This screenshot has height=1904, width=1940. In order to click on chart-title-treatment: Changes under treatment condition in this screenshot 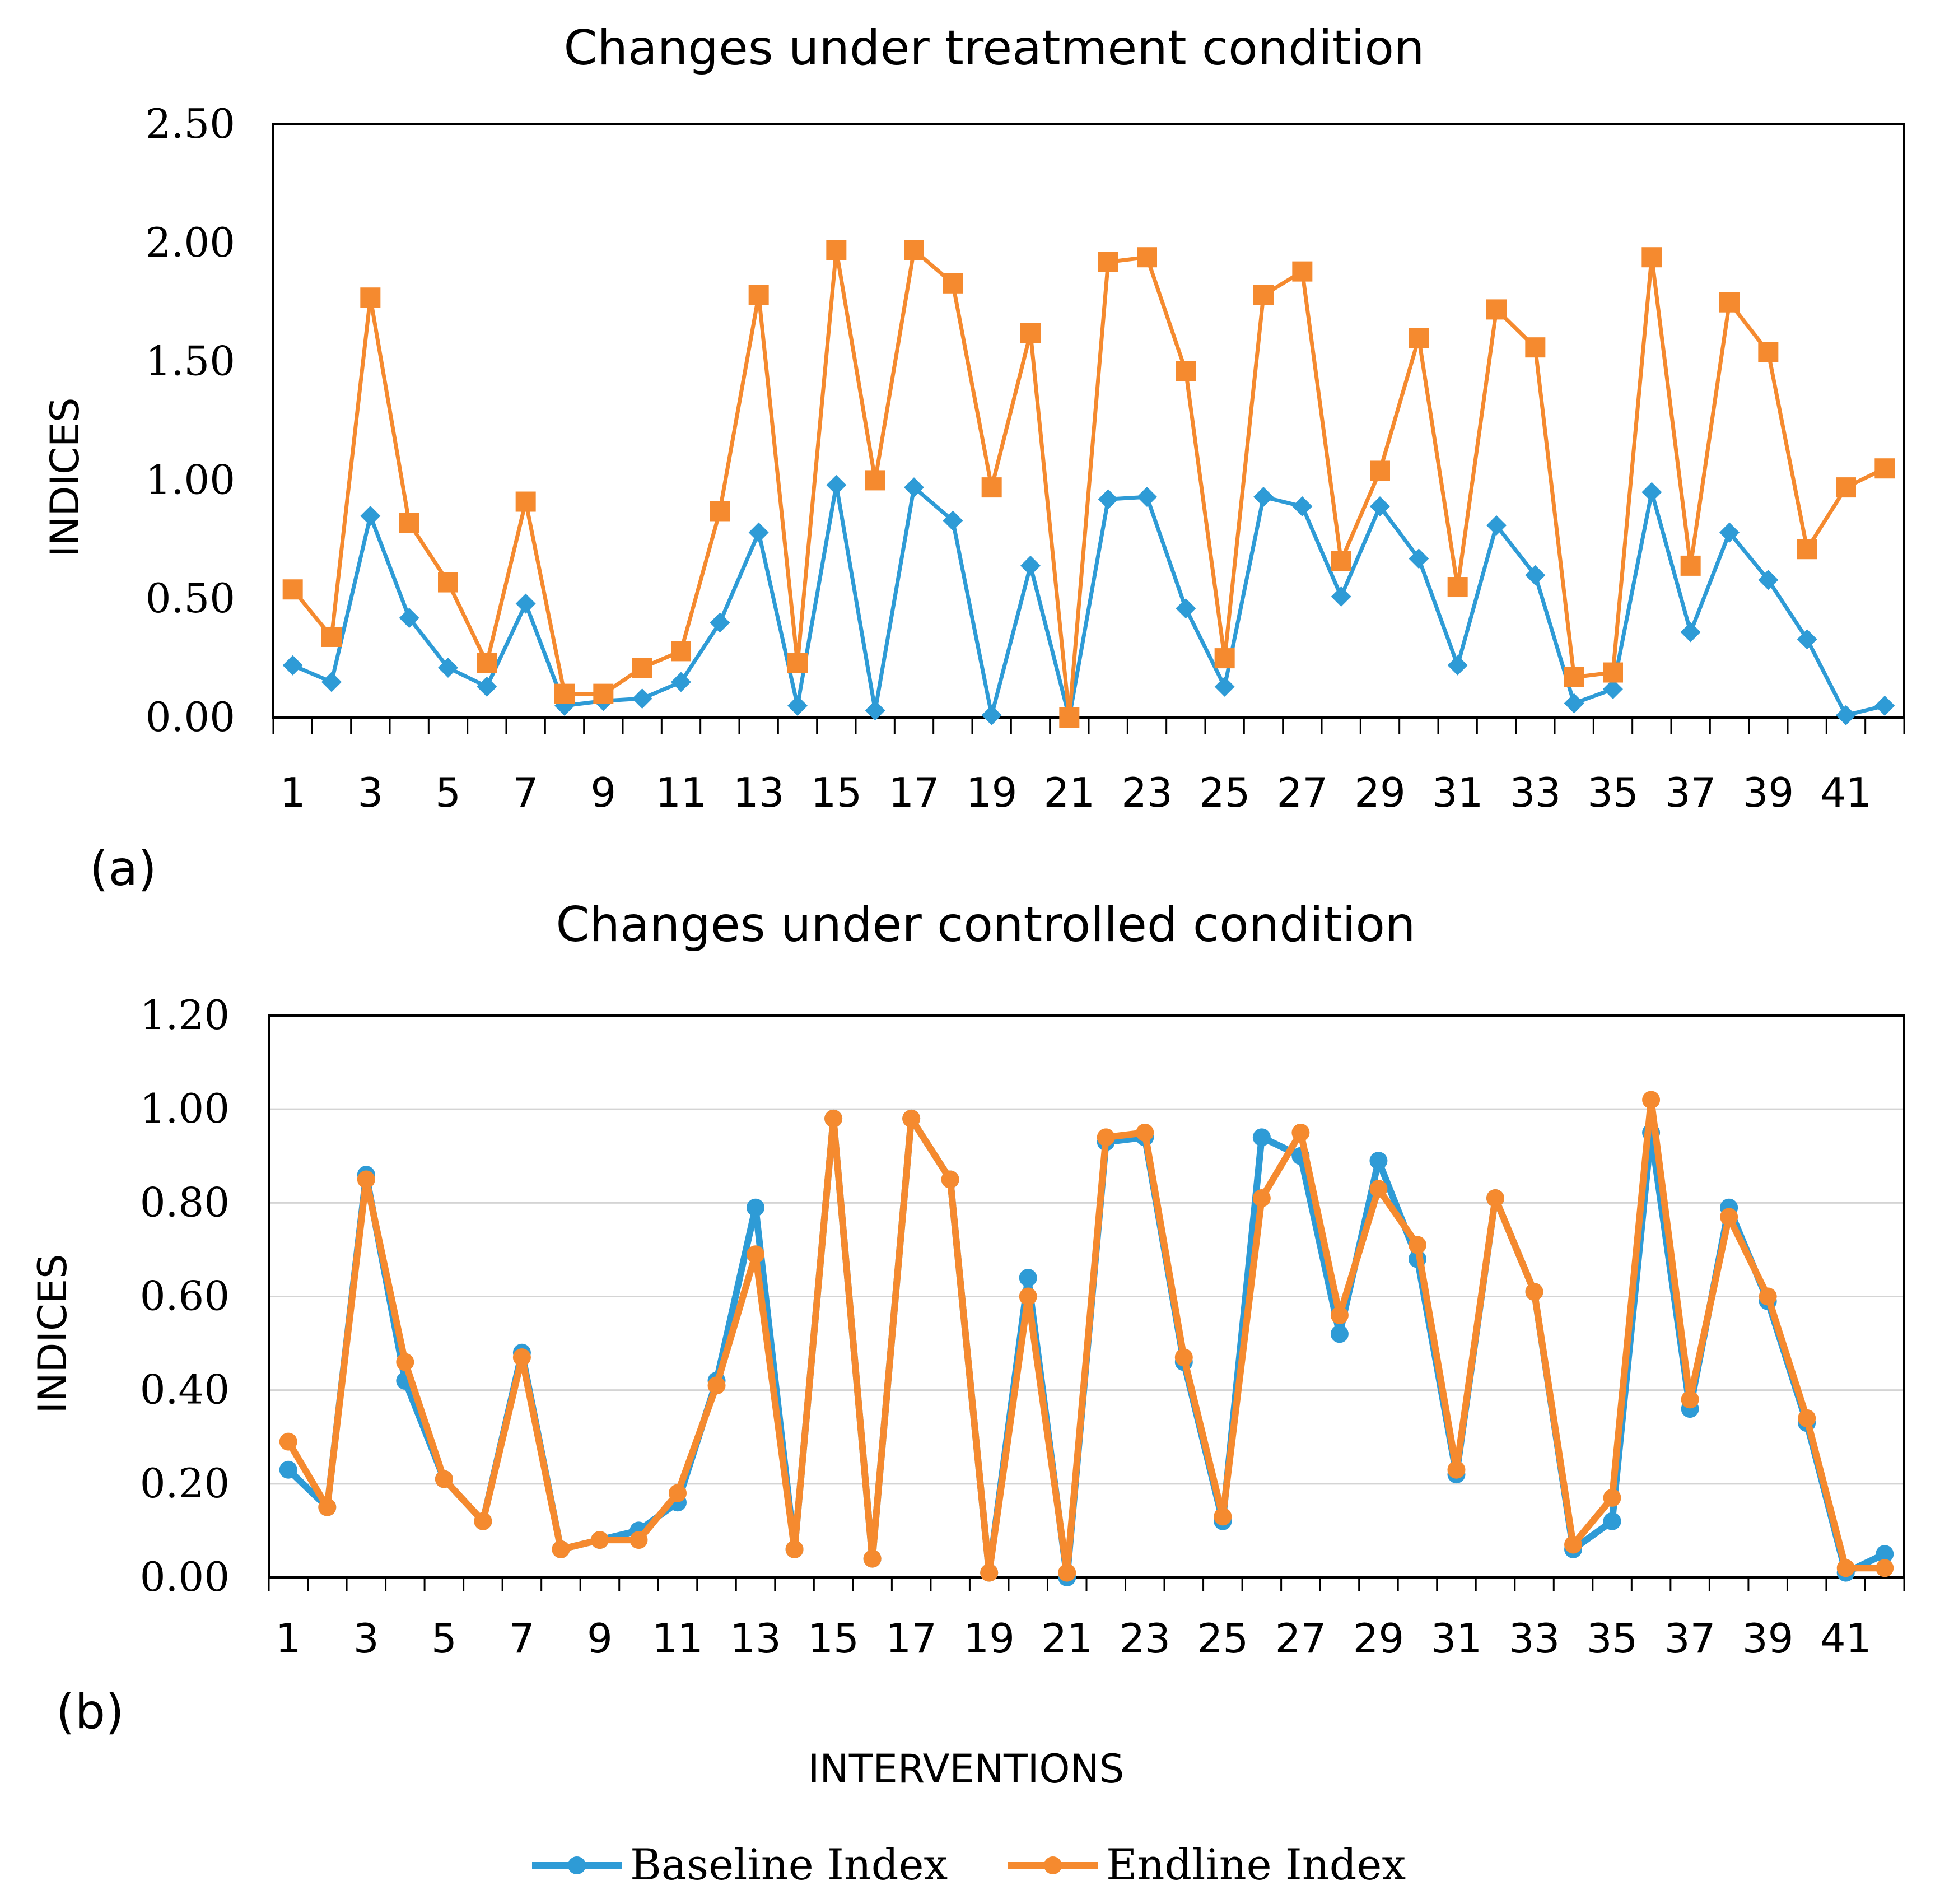, I will do `click(995, 48)`.